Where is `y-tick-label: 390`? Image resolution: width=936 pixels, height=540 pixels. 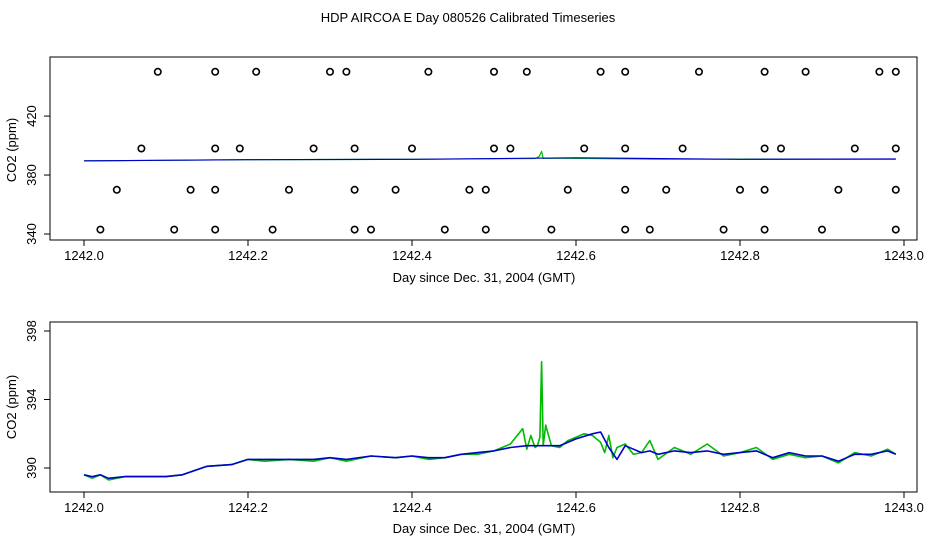 y-tick-label: 390 is located at coordinates (31, 468).